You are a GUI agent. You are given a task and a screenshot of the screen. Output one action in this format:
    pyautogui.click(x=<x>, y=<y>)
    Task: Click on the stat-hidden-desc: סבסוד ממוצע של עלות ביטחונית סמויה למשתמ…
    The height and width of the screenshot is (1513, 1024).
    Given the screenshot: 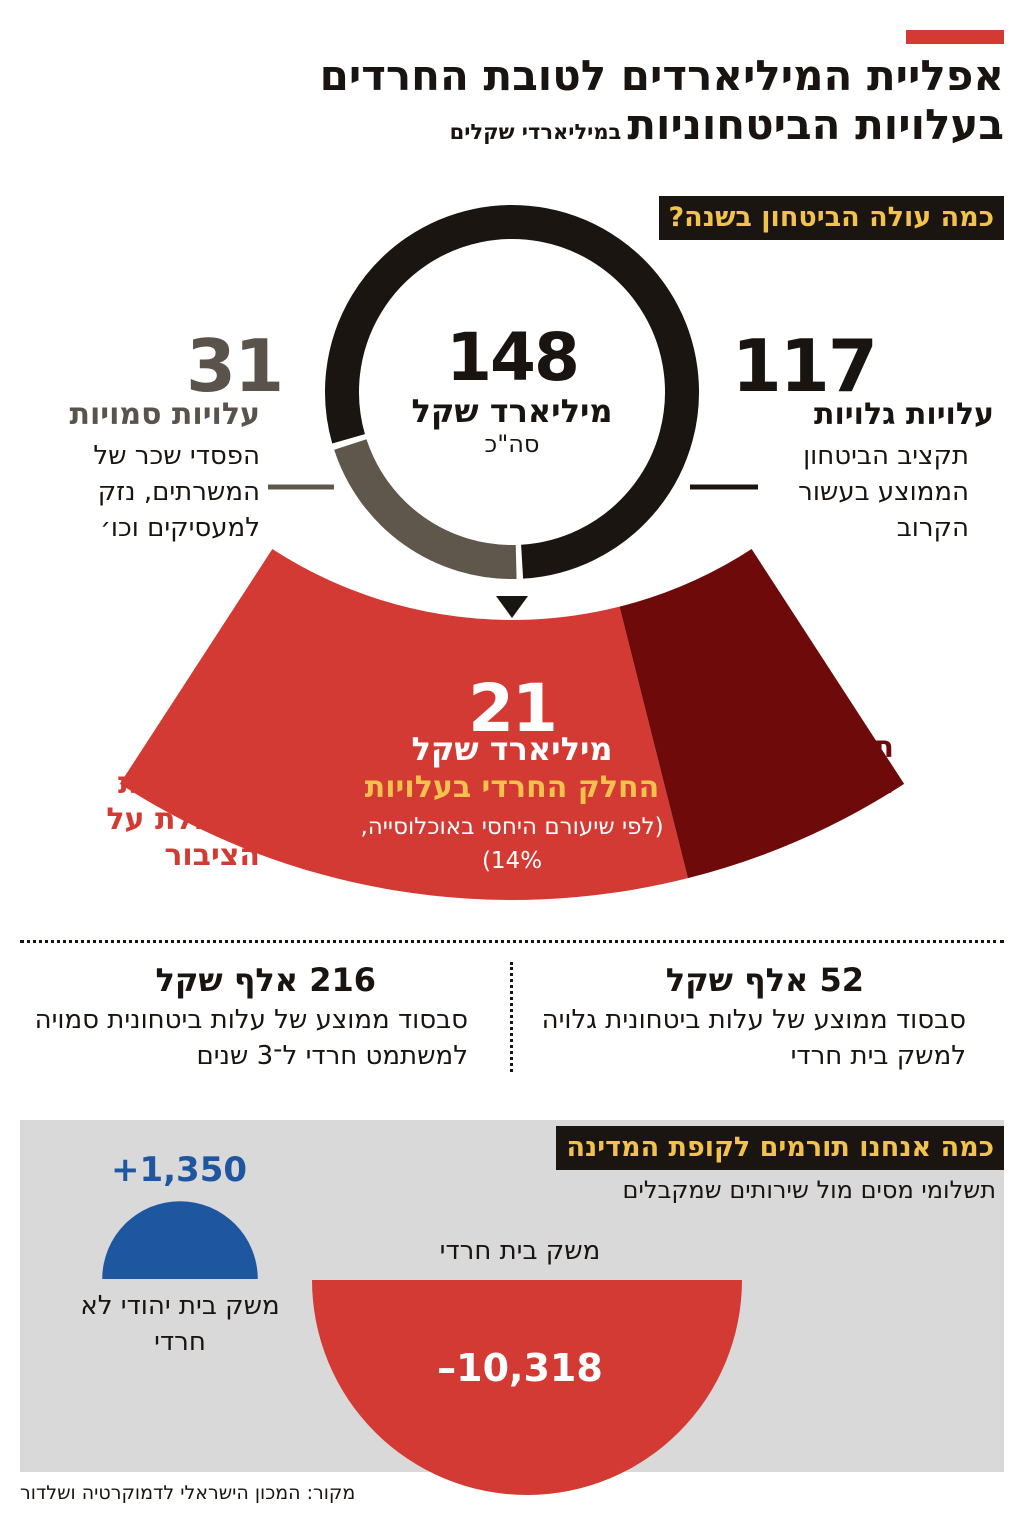 What is the action you would take?
    pyautogui.click(x=251, y=1038)
    